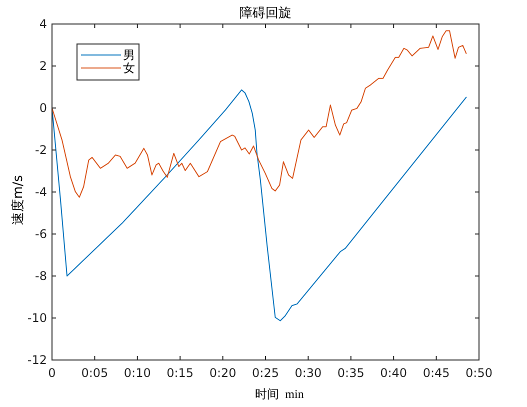 This screenshot has width=527, height=407. I want to click on x-tick-label: 0:05, so click(94, 373).